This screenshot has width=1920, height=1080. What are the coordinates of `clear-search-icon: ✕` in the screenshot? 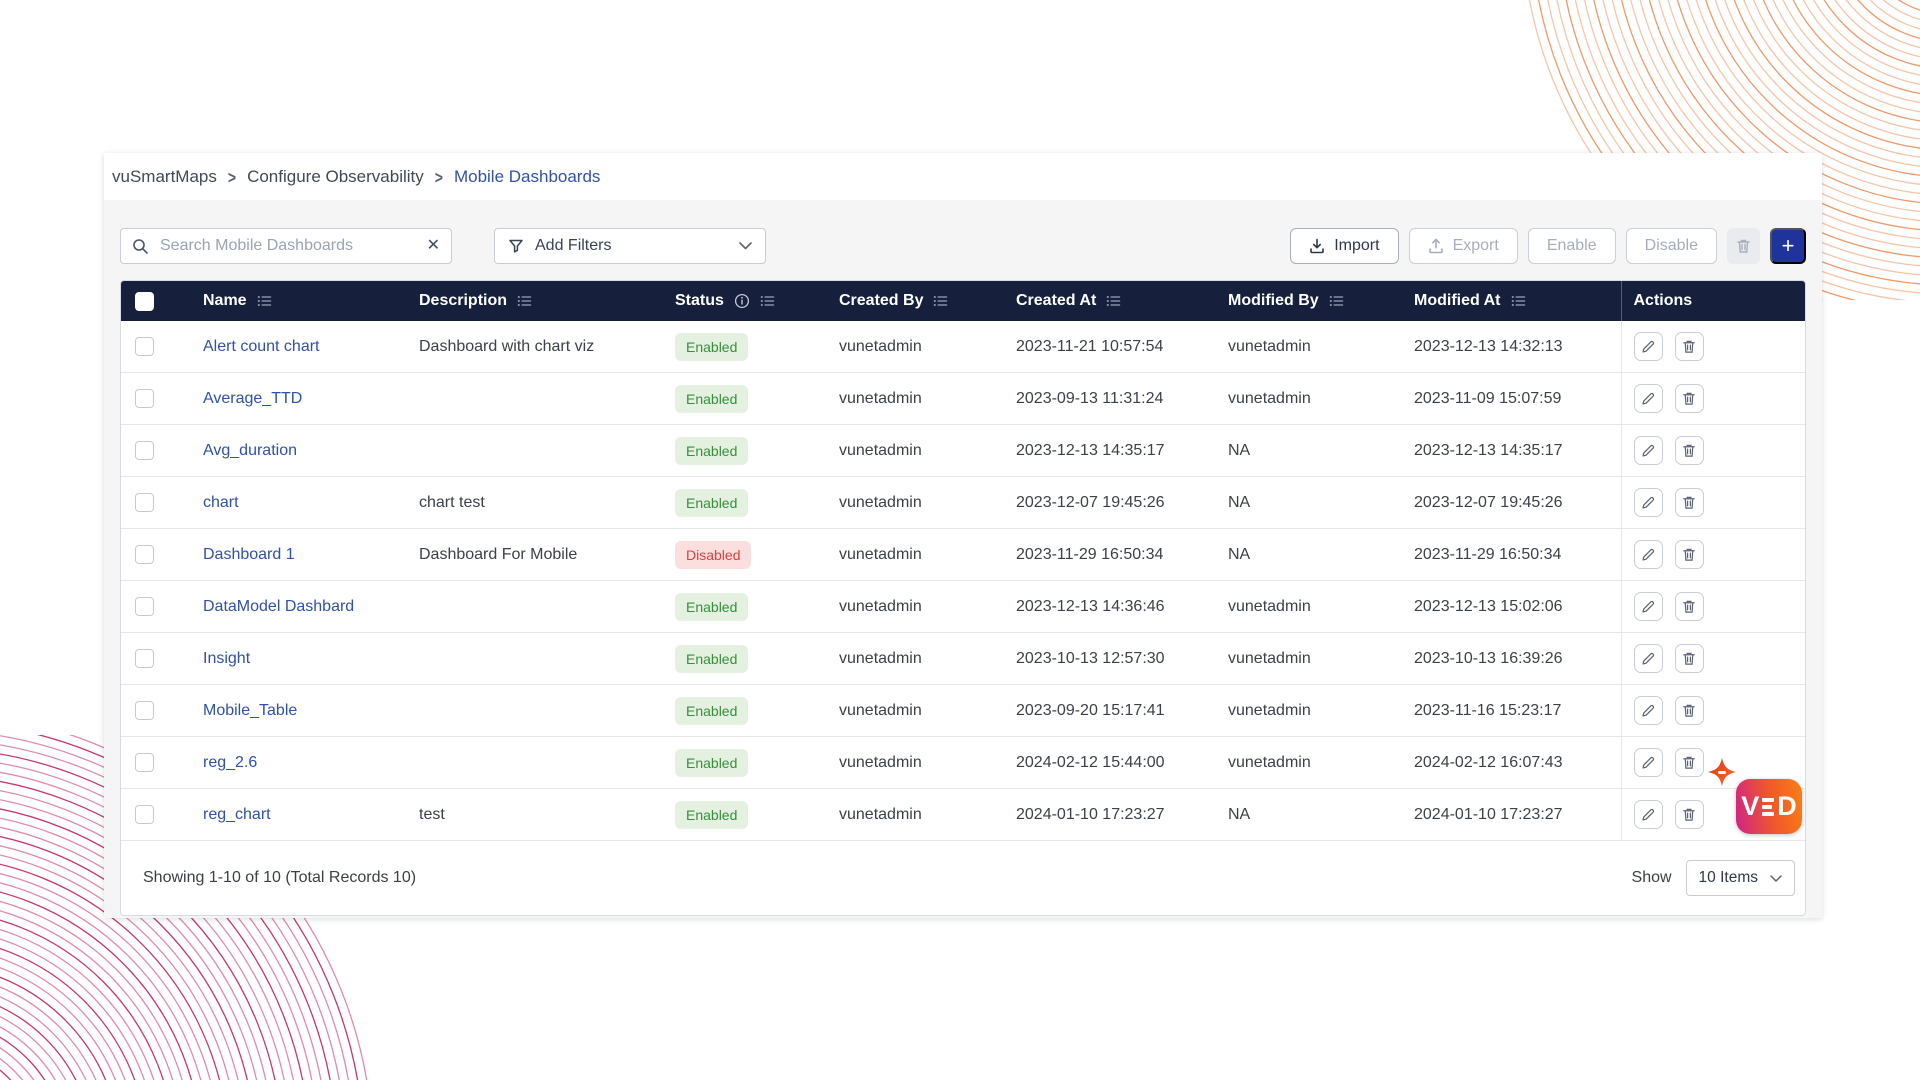 It's located at (433, 245).